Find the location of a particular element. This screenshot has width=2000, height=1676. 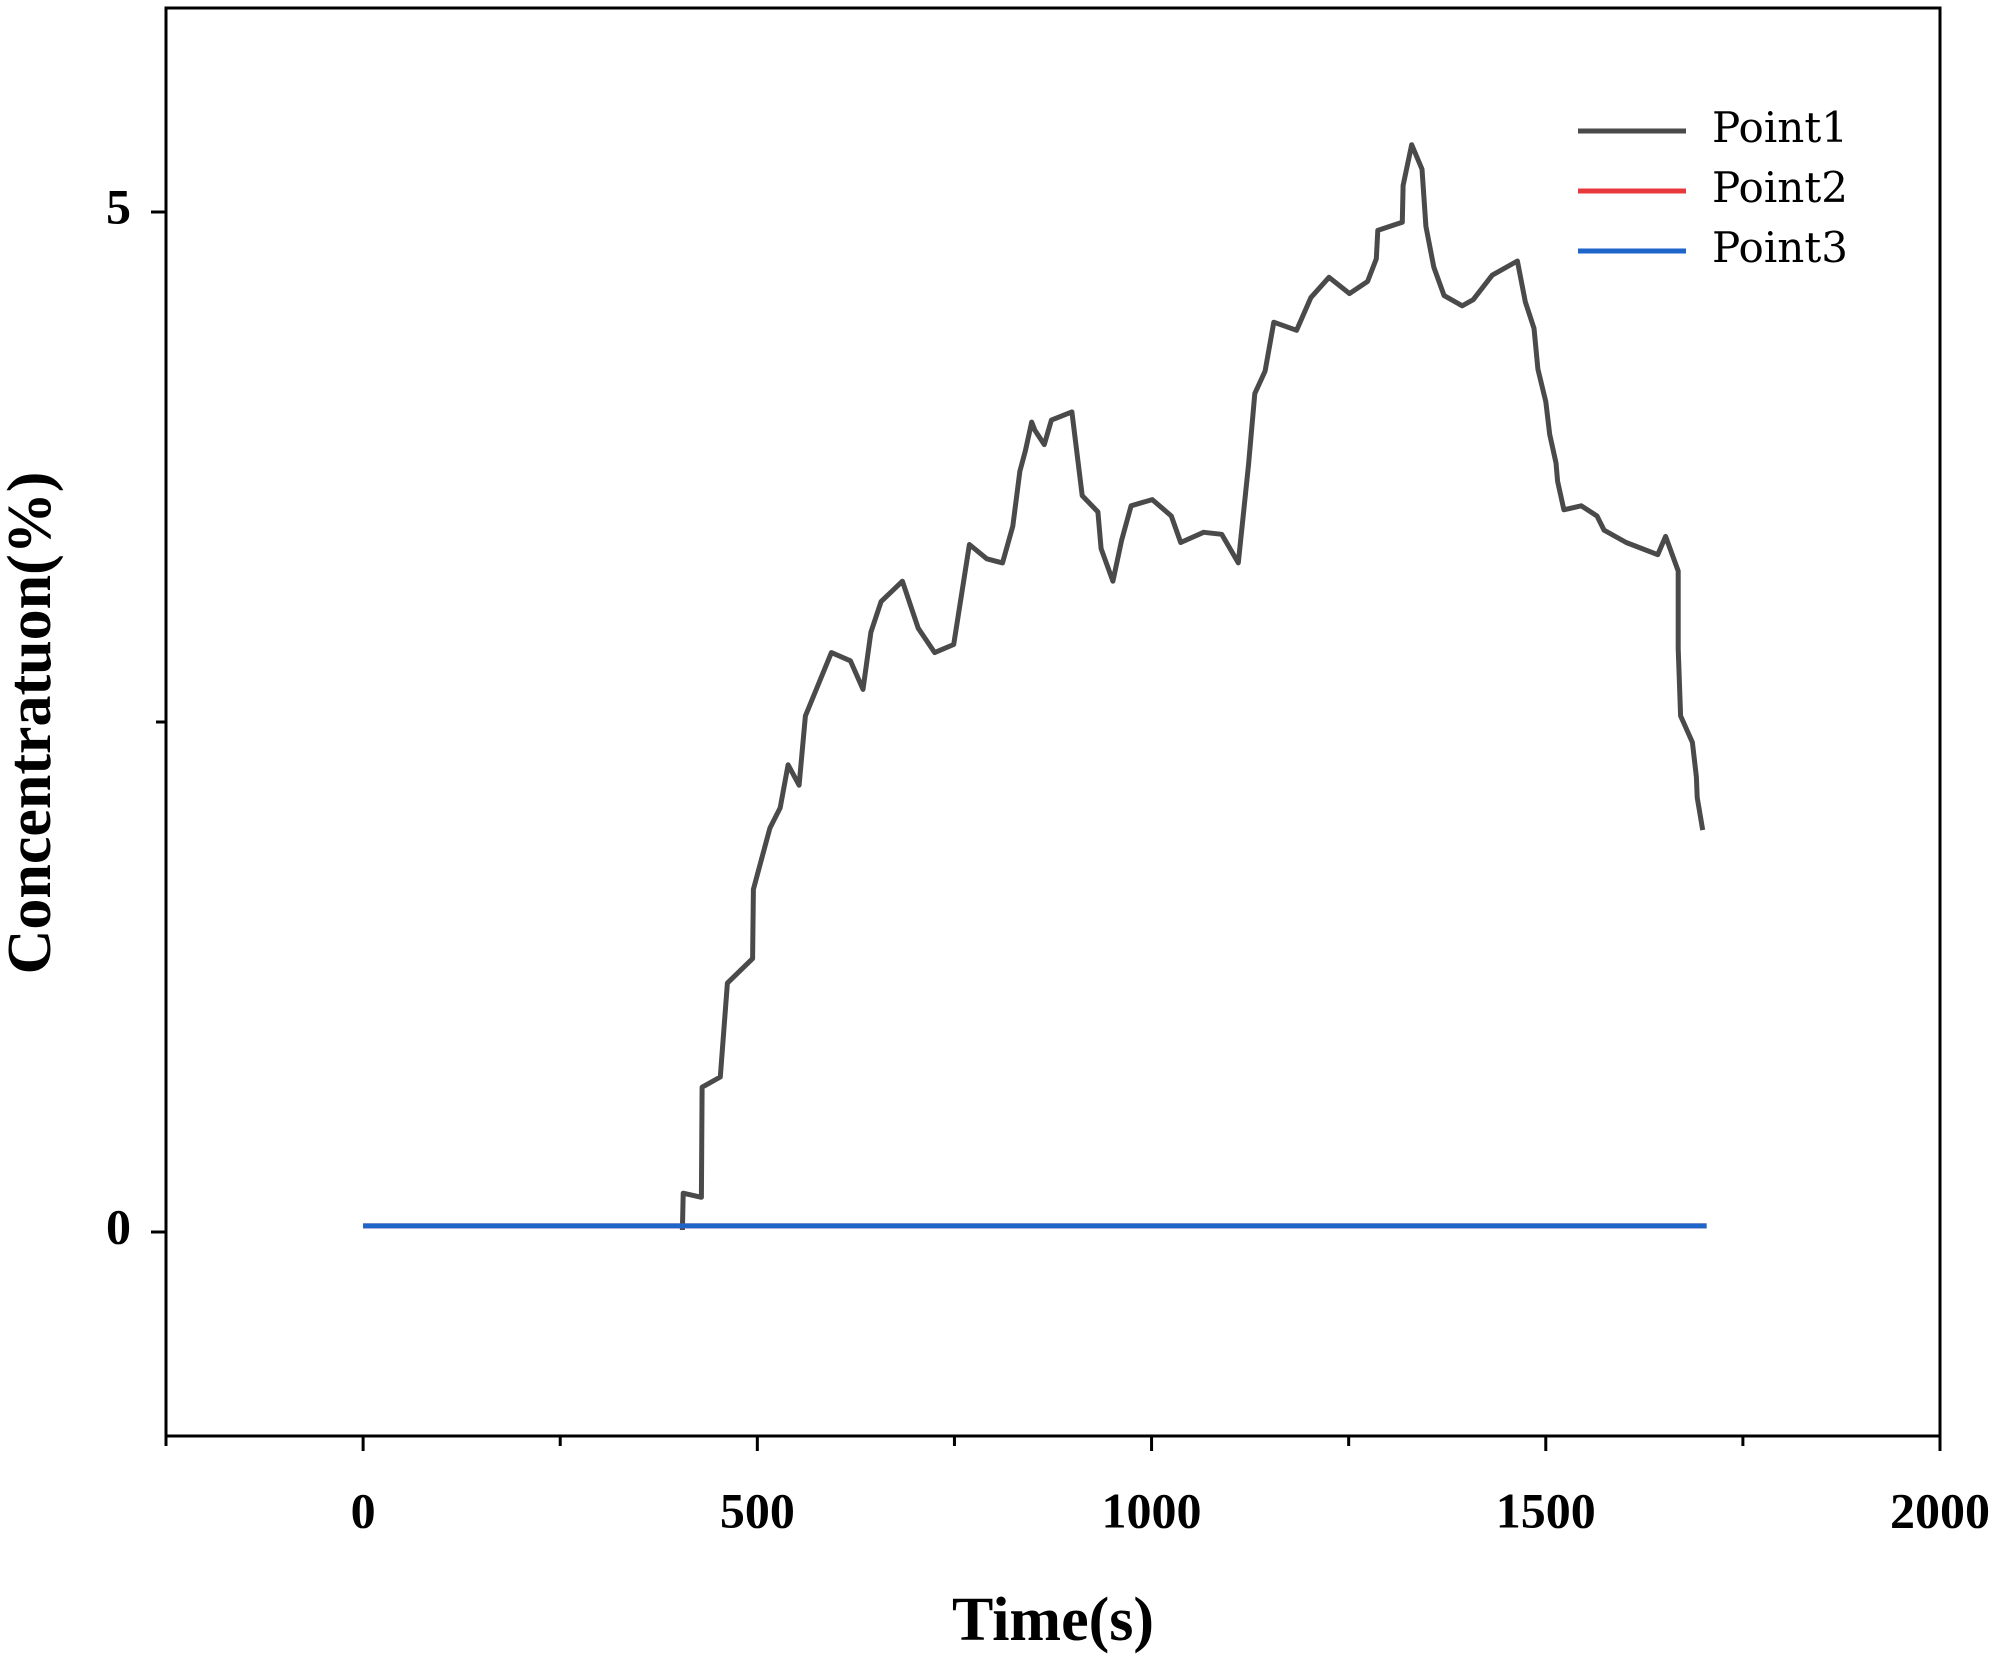

x-tick-label: 2000 is located at coordinates (1940, 1510).